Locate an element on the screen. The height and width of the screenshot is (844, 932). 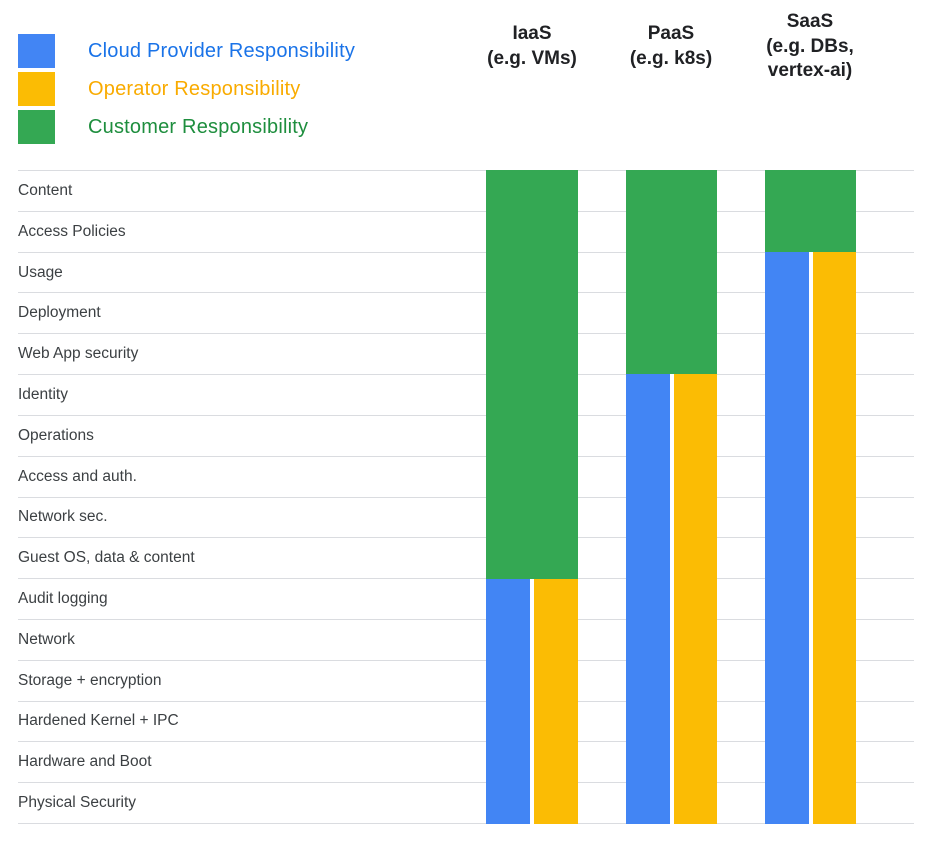
row: Access Policies is located at coordinates (466, 231).